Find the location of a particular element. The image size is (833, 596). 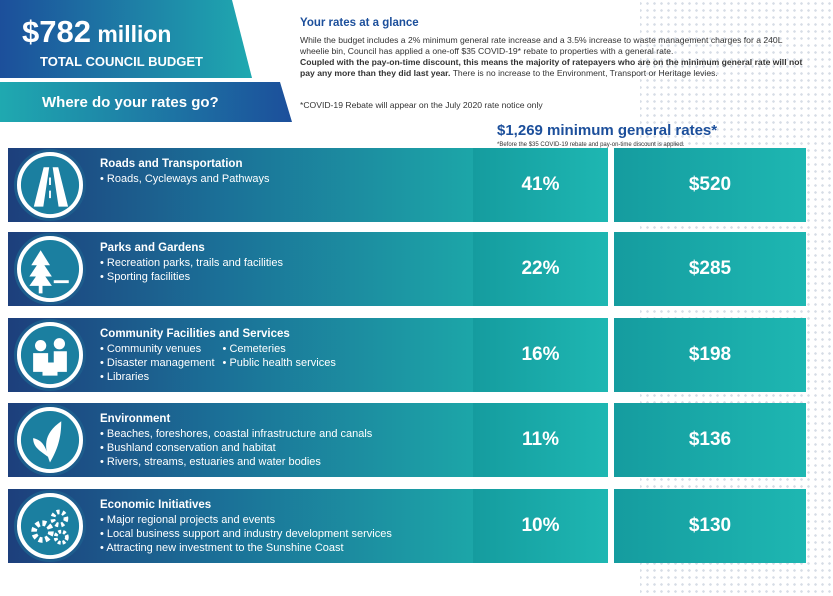

bullet-columns: Roads, Cycleways and Pathways is located at coordinates (185, 179).